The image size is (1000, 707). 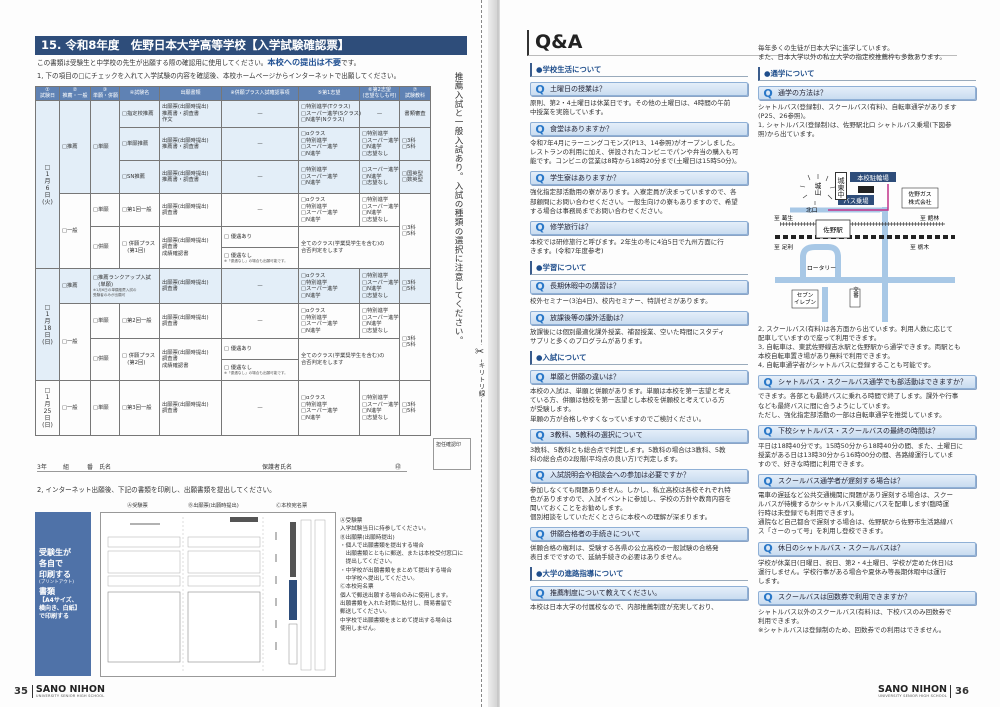 I want to click on table-cell: □ 併願プラス (第1回), so click(x=139, y=248).